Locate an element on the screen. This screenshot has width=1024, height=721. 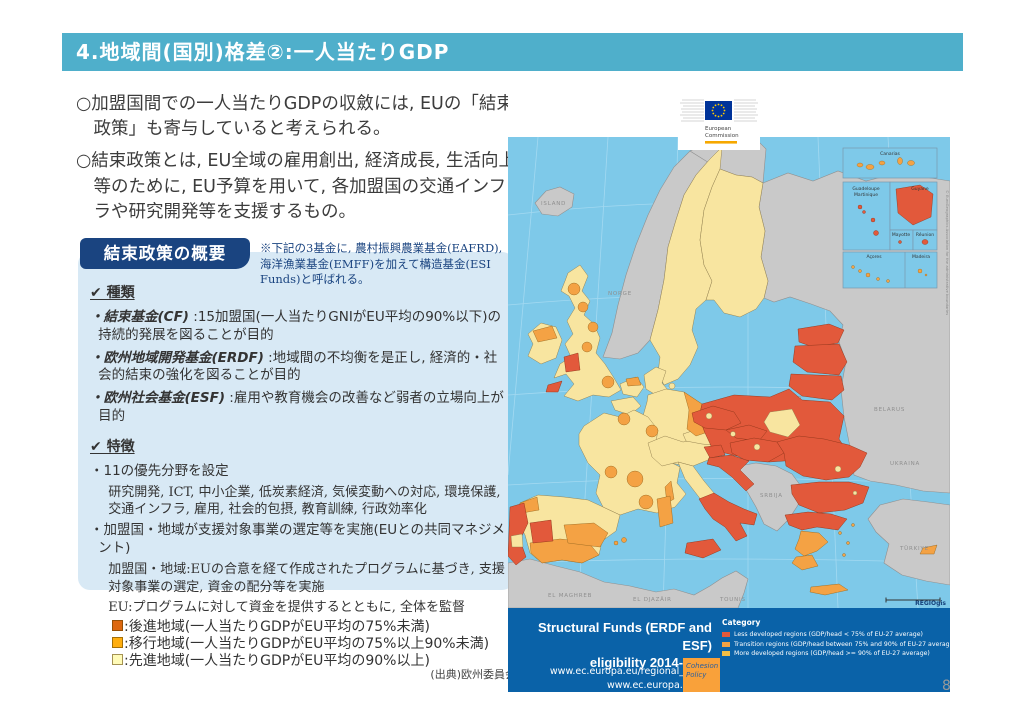
overview-box-header: 結束政策の概要 is located at coordinates (165, 253).